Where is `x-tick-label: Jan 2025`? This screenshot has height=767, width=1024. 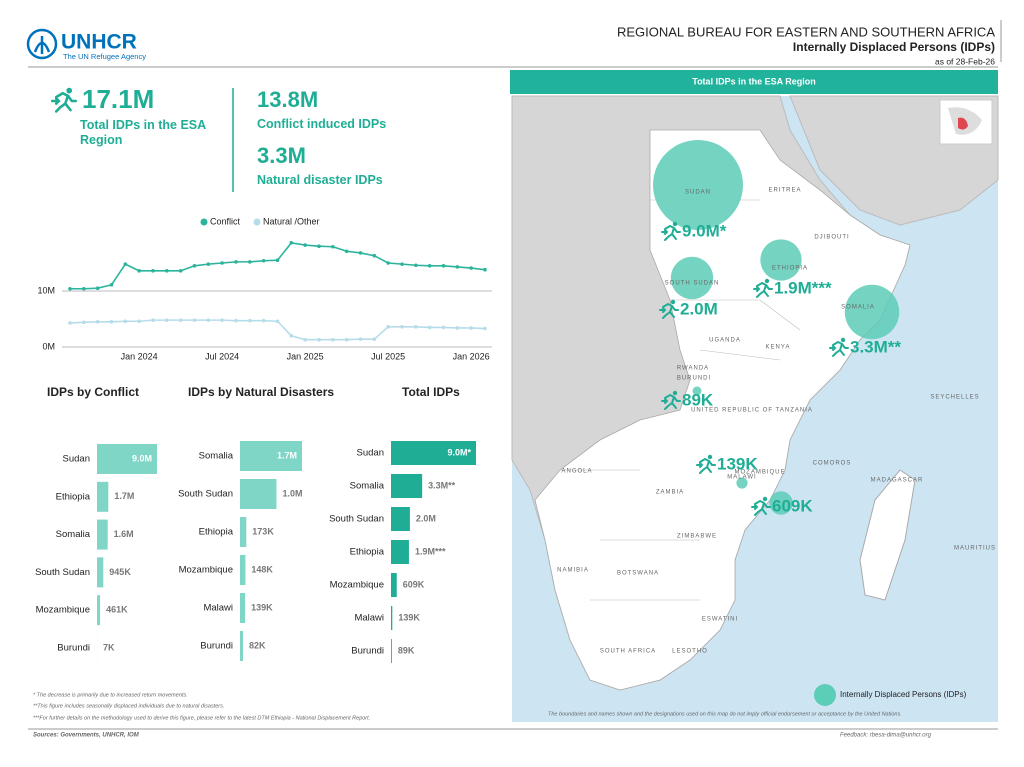
x-tick-label: Jan 2025 is located at coordinates (305, 356).